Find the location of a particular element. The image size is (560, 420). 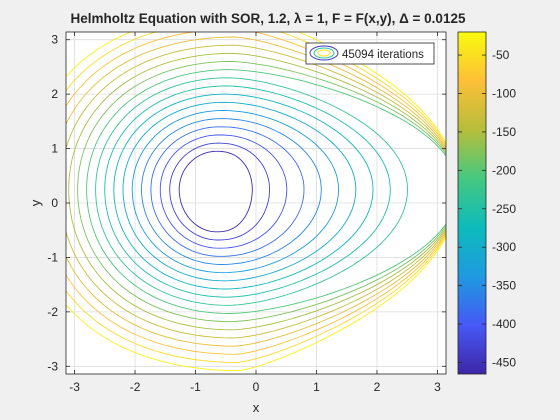

x-tick-label: 2 is located at coordinates (377, 387).